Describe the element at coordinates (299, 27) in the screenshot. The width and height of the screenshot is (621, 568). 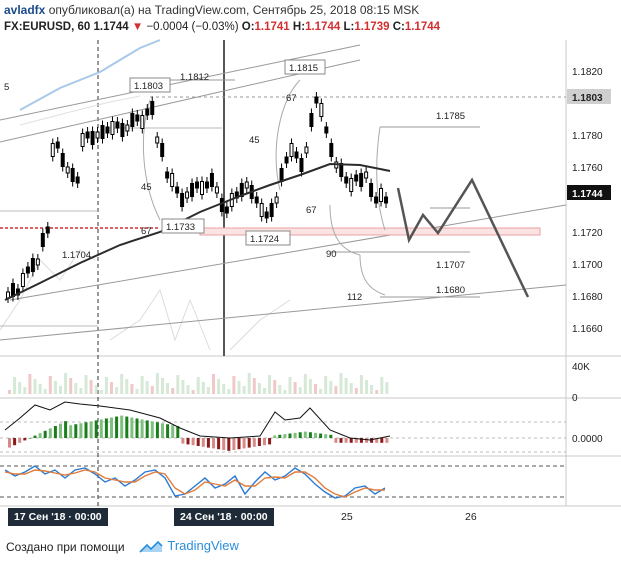
I see `high-label: H:` at that location.